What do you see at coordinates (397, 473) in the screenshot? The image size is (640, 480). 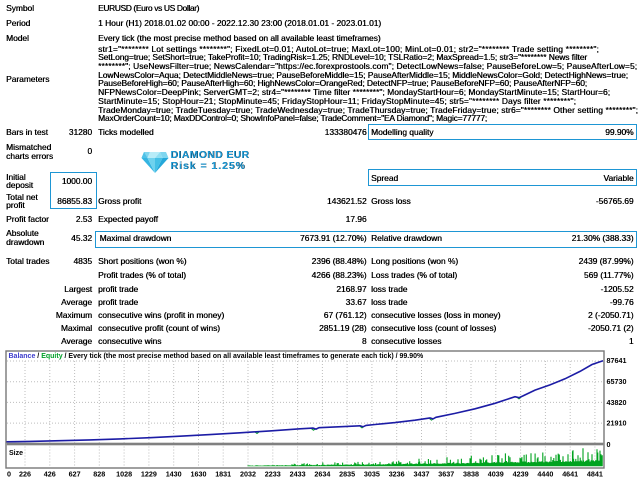 I see `svg-text: 3236` at bounding box center [397, 473].